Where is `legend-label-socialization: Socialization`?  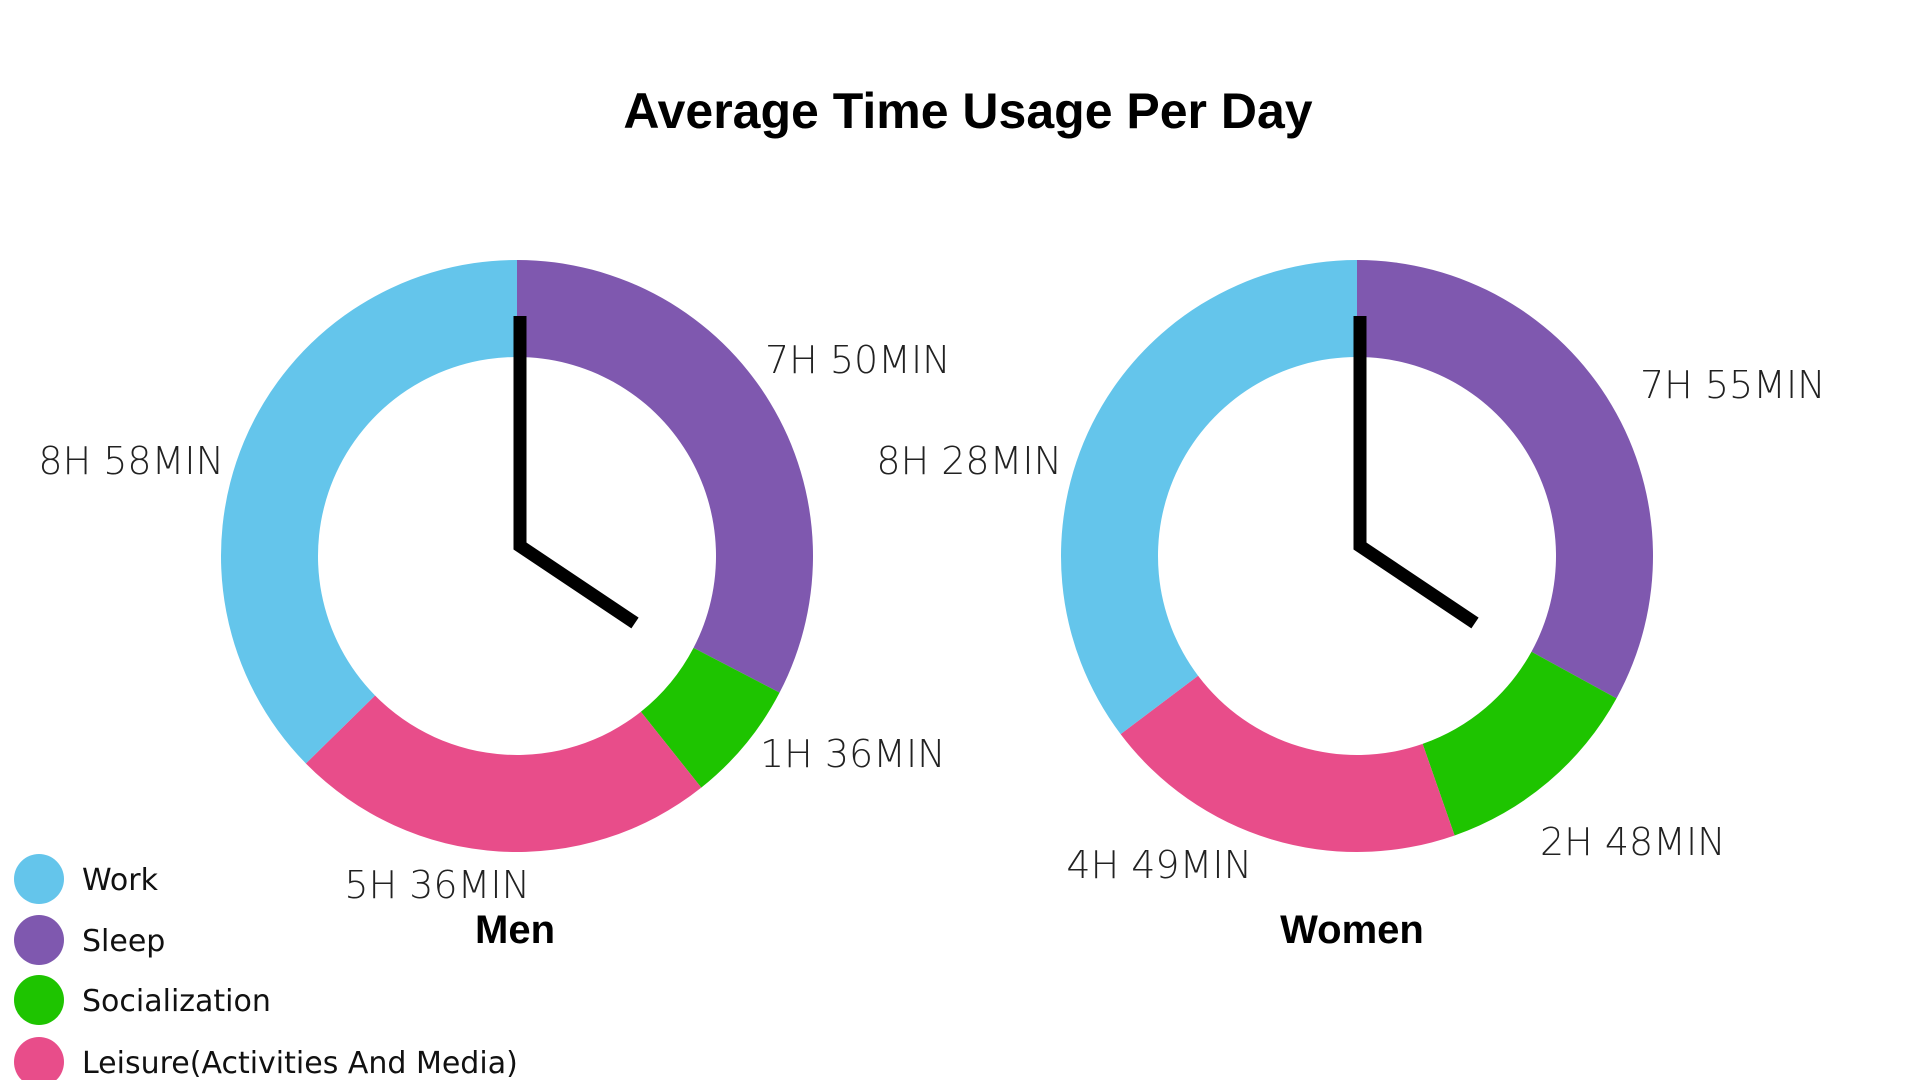
legend-label-socialization: Socialization is located at coordinates (176, 1001).